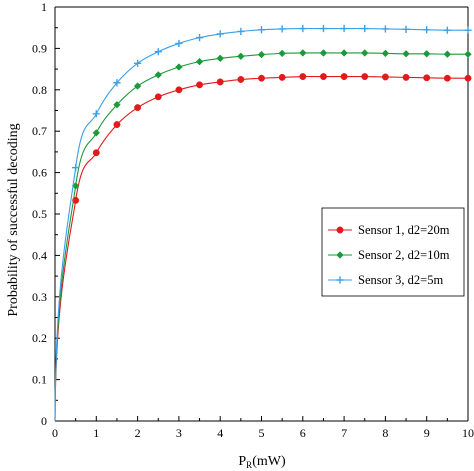 The image size is (474, 471). I want to click on x-tick-label: 8, so click(385, 433).